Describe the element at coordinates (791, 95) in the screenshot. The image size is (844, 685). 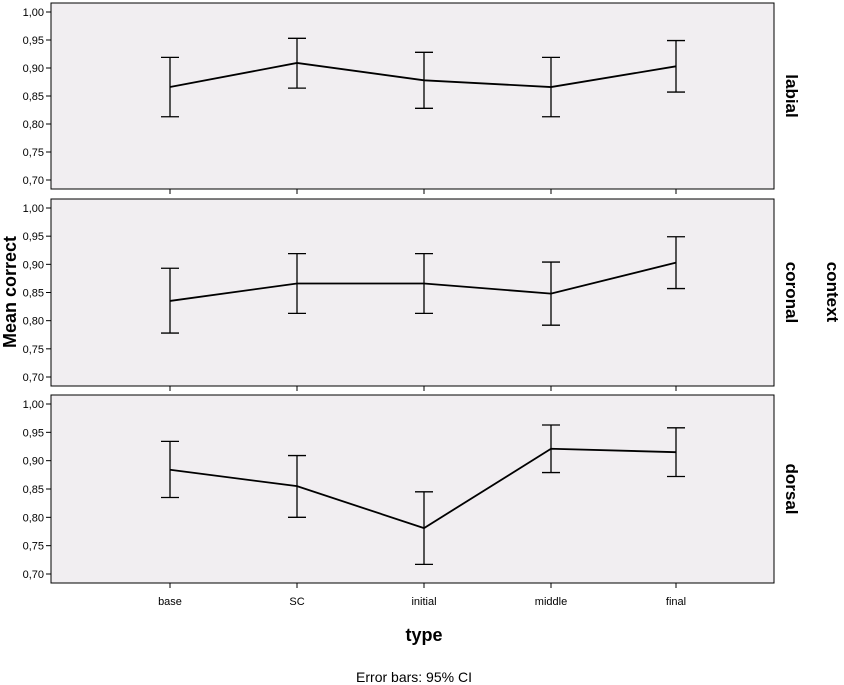
I see `panel-label-labial: labial` at that location.